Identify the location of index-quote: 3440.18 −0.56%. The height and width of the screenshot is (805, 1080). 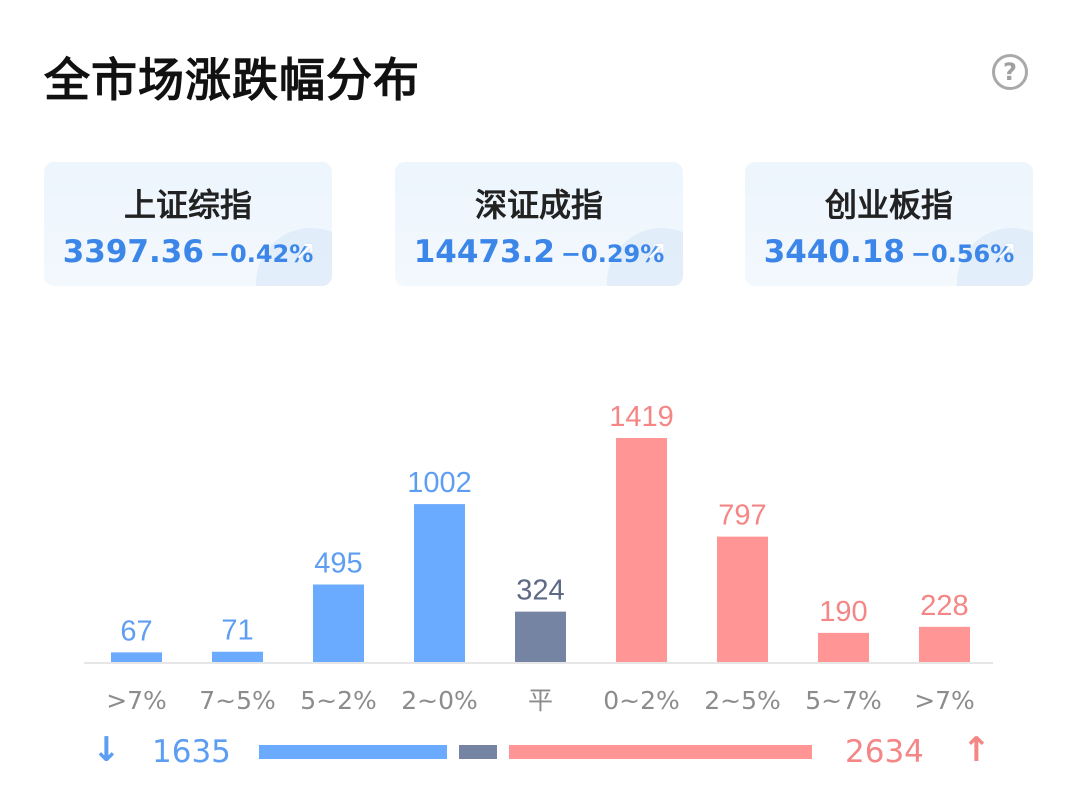
(889, 252).